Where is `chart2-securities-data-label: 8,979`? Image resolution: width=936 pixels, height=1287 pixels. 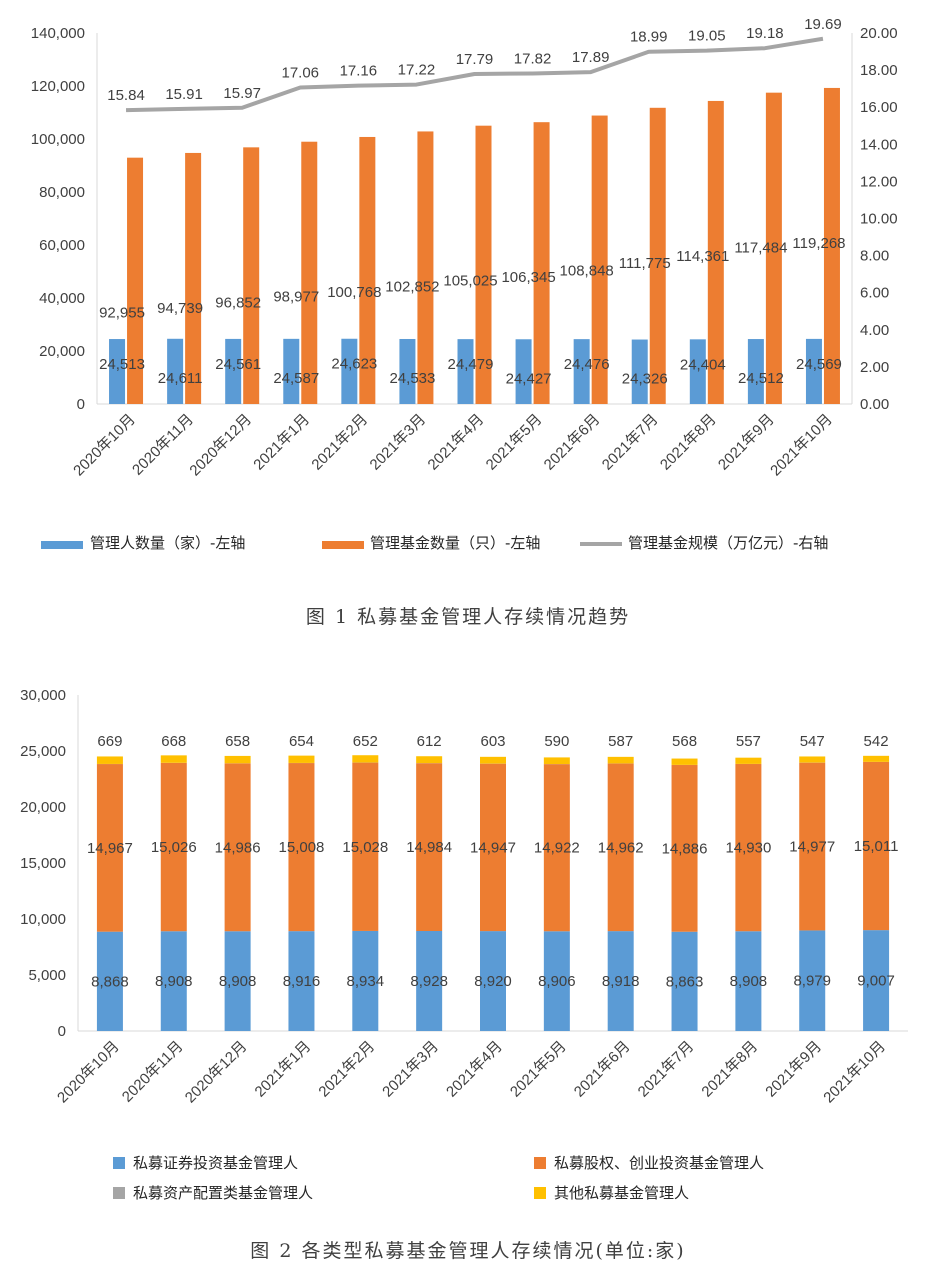 chart2-securities-data-label: 8,979 is located at coordinates (812, 981).